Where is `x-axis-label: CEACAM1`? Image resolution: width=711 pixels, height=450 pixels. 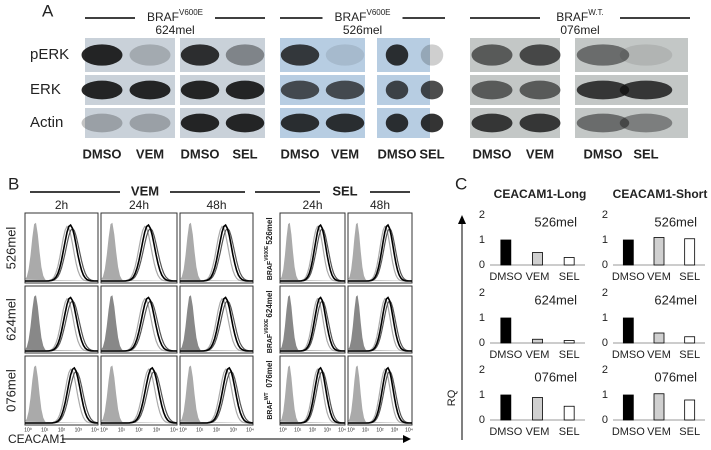
x-axis-label: CEACAM1 is located at coordinates (37, 439).